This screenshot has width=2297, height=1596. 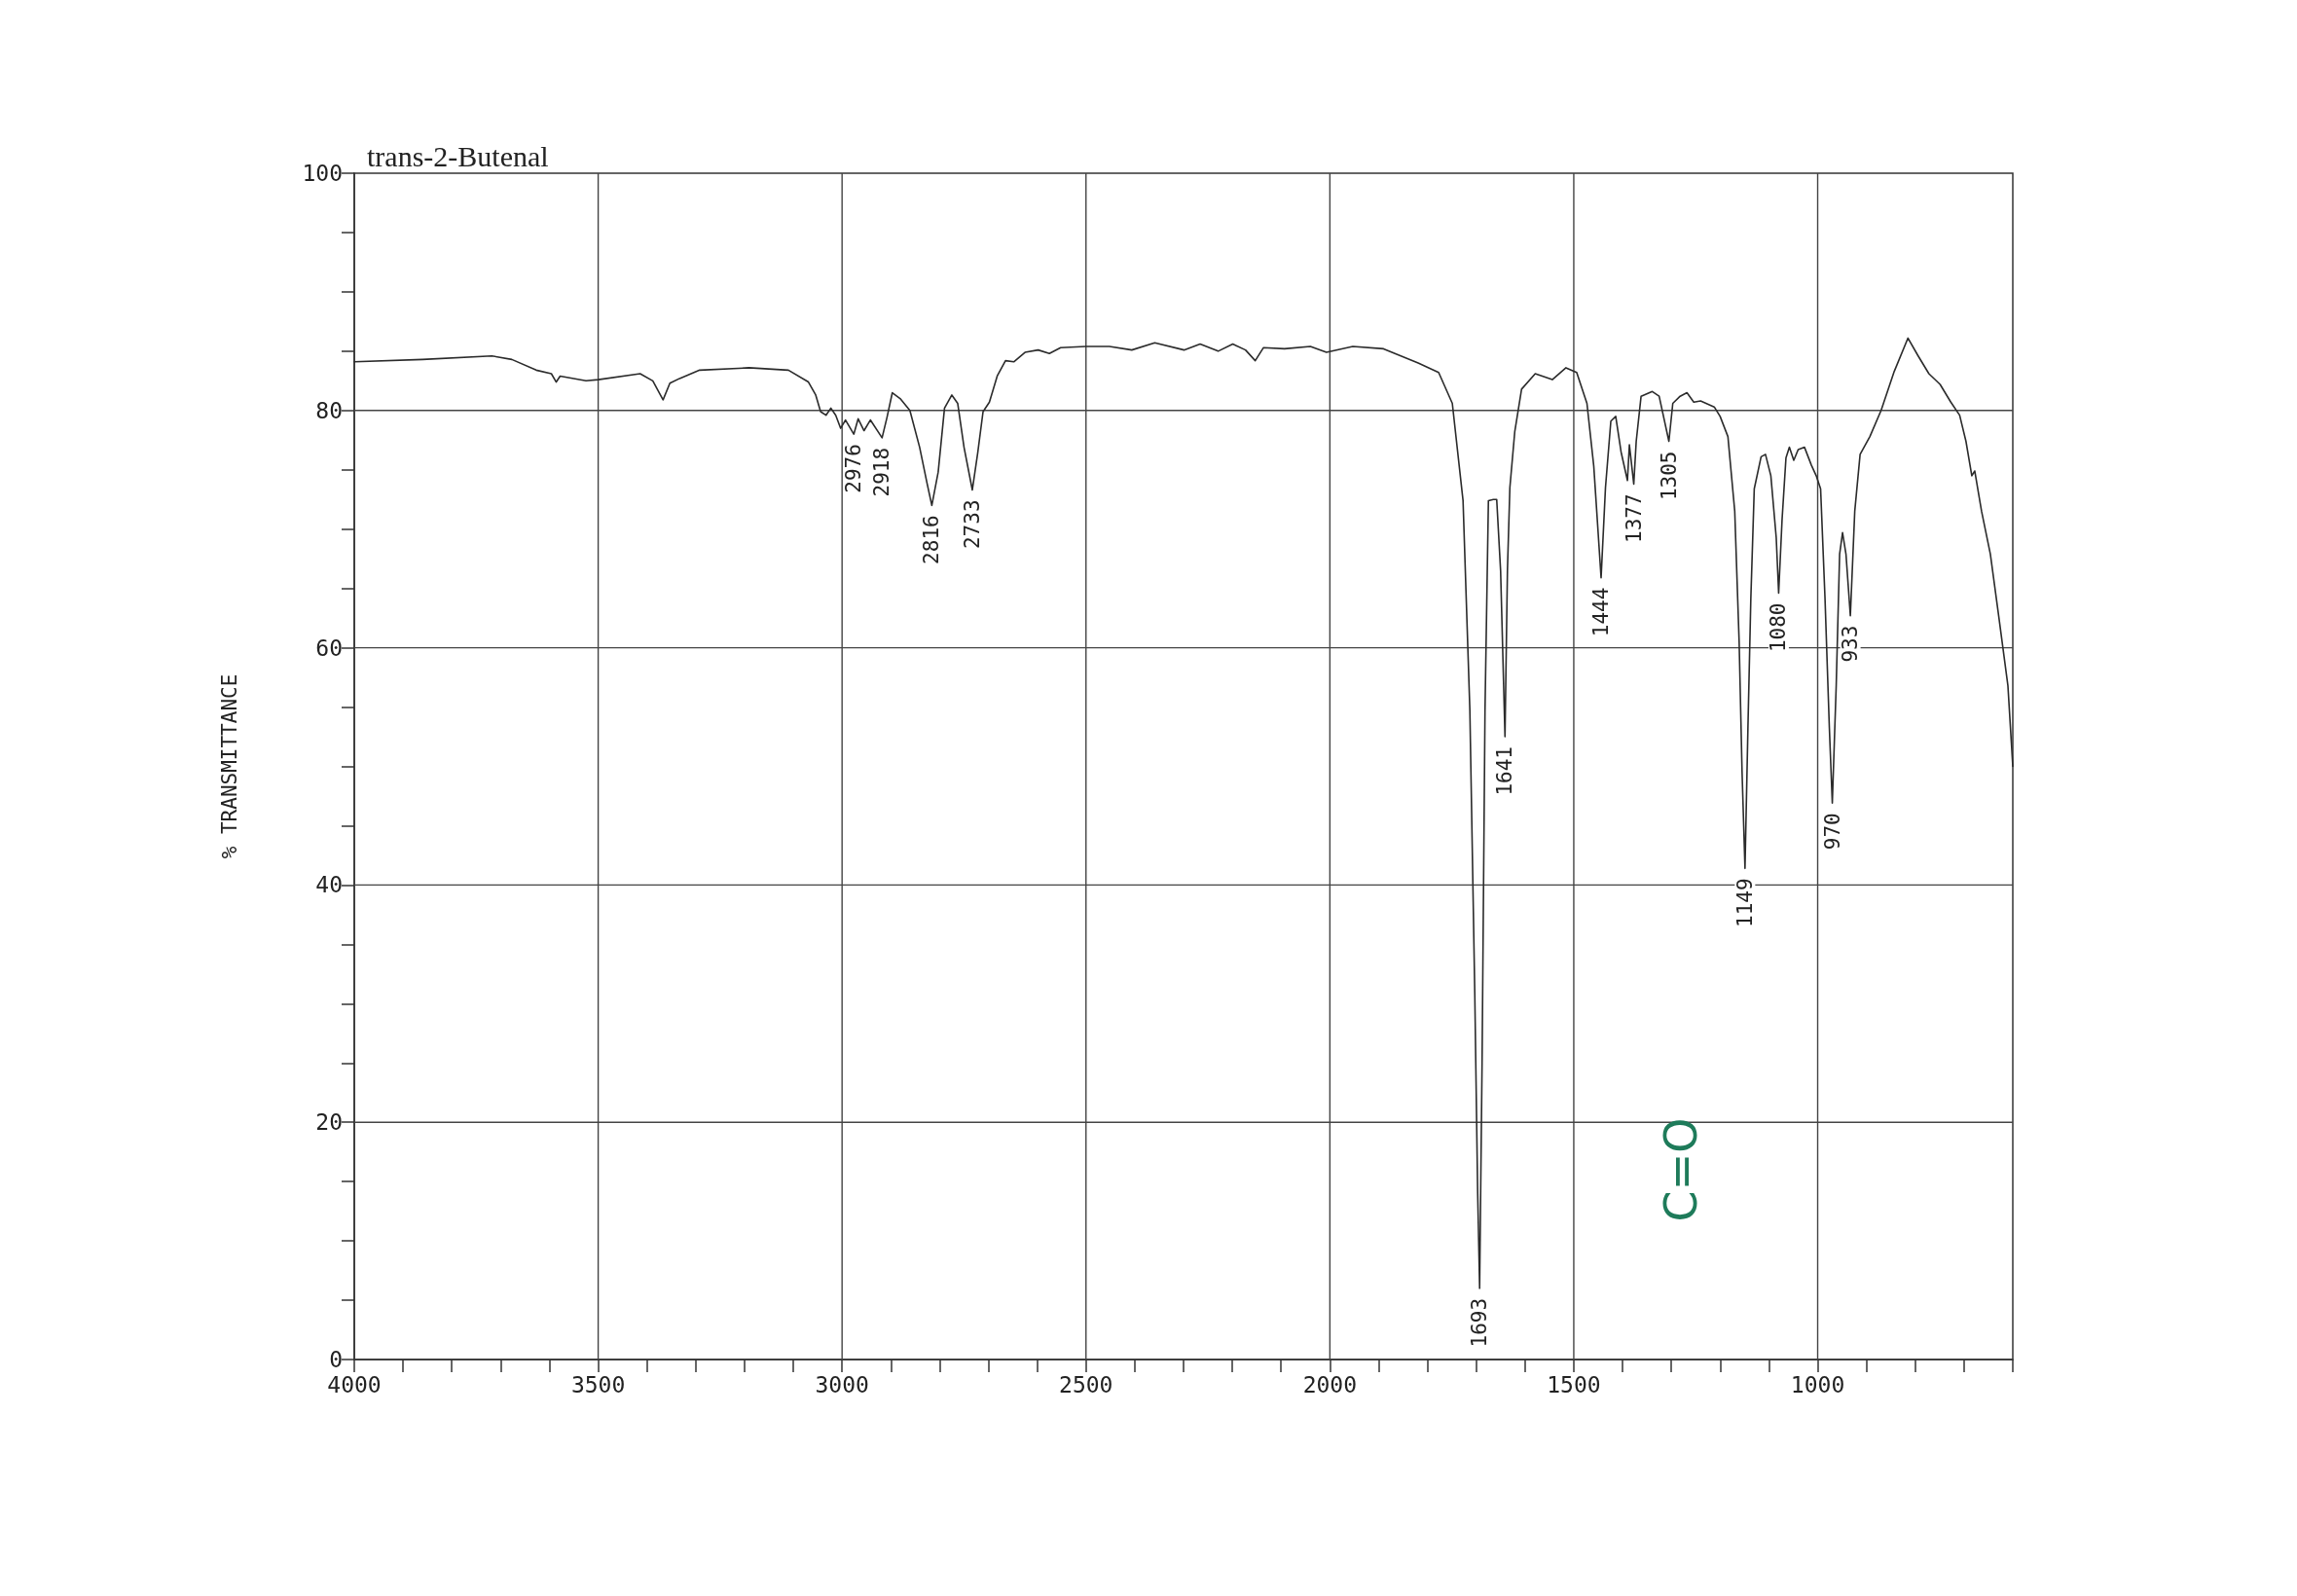 I want to click on x-tick-label: 1500, so click(x=1574, y=1384).